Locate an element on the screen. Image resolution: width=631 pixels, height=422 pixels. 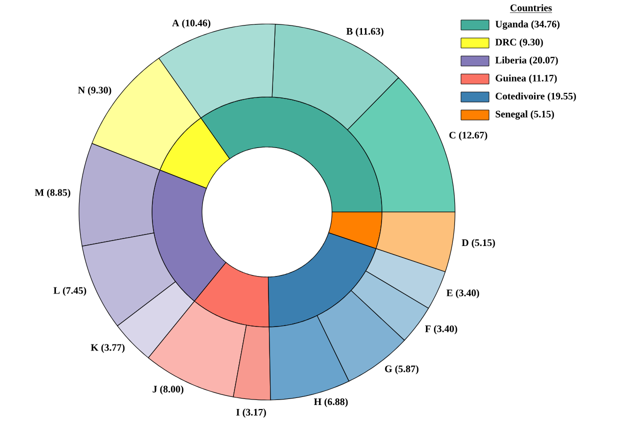
slice-label: G is located at coordinates (388, 369).